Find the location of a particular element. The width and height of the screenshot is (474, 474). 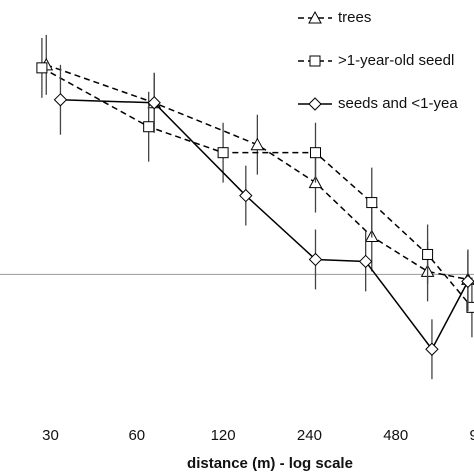

x-tick-label: 240 is located at coordinates (309, 435).